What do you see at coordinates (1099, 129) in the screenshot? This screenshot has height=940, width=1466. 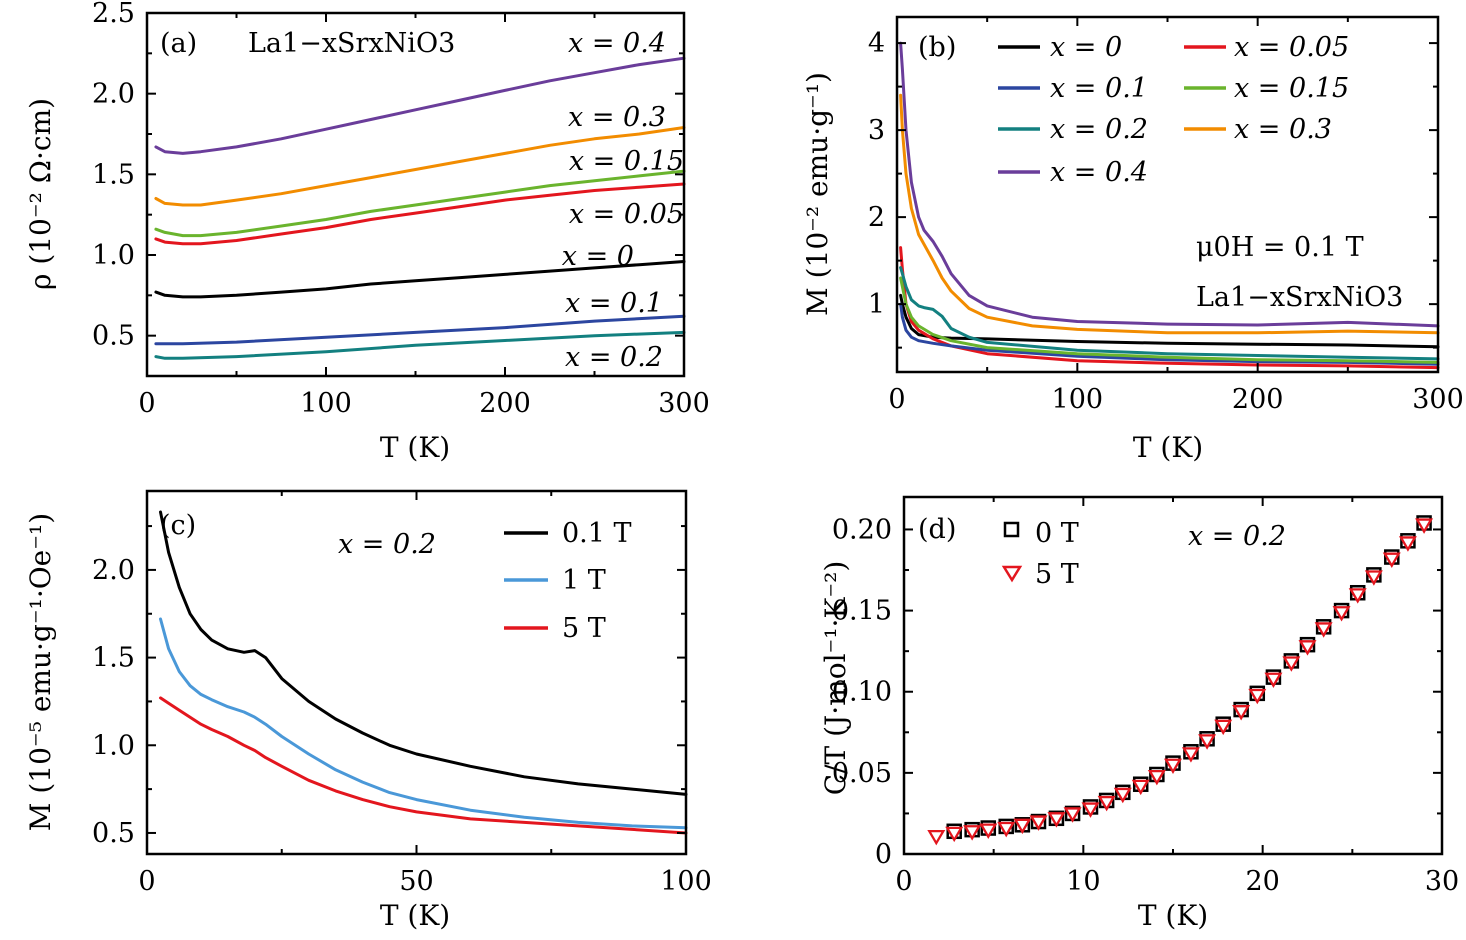 I see `legend-label-x-0.2: x = 0.2` at bounding box center [1099, 129].